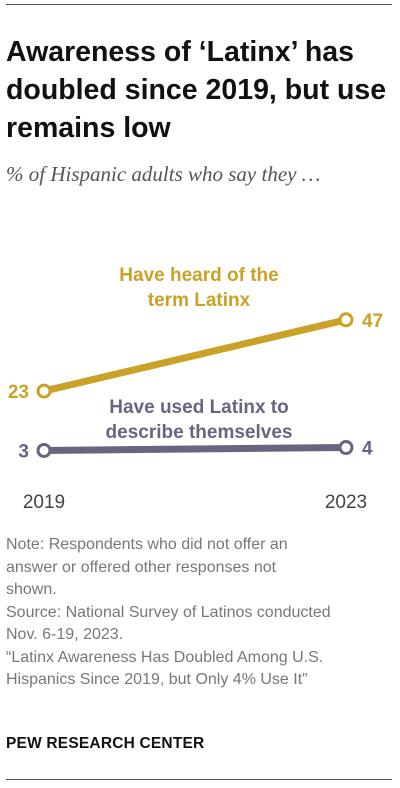 This screenshot has height=788, width=400. I want to click on series-label-heard: Have heard of the, so click(198, 275).